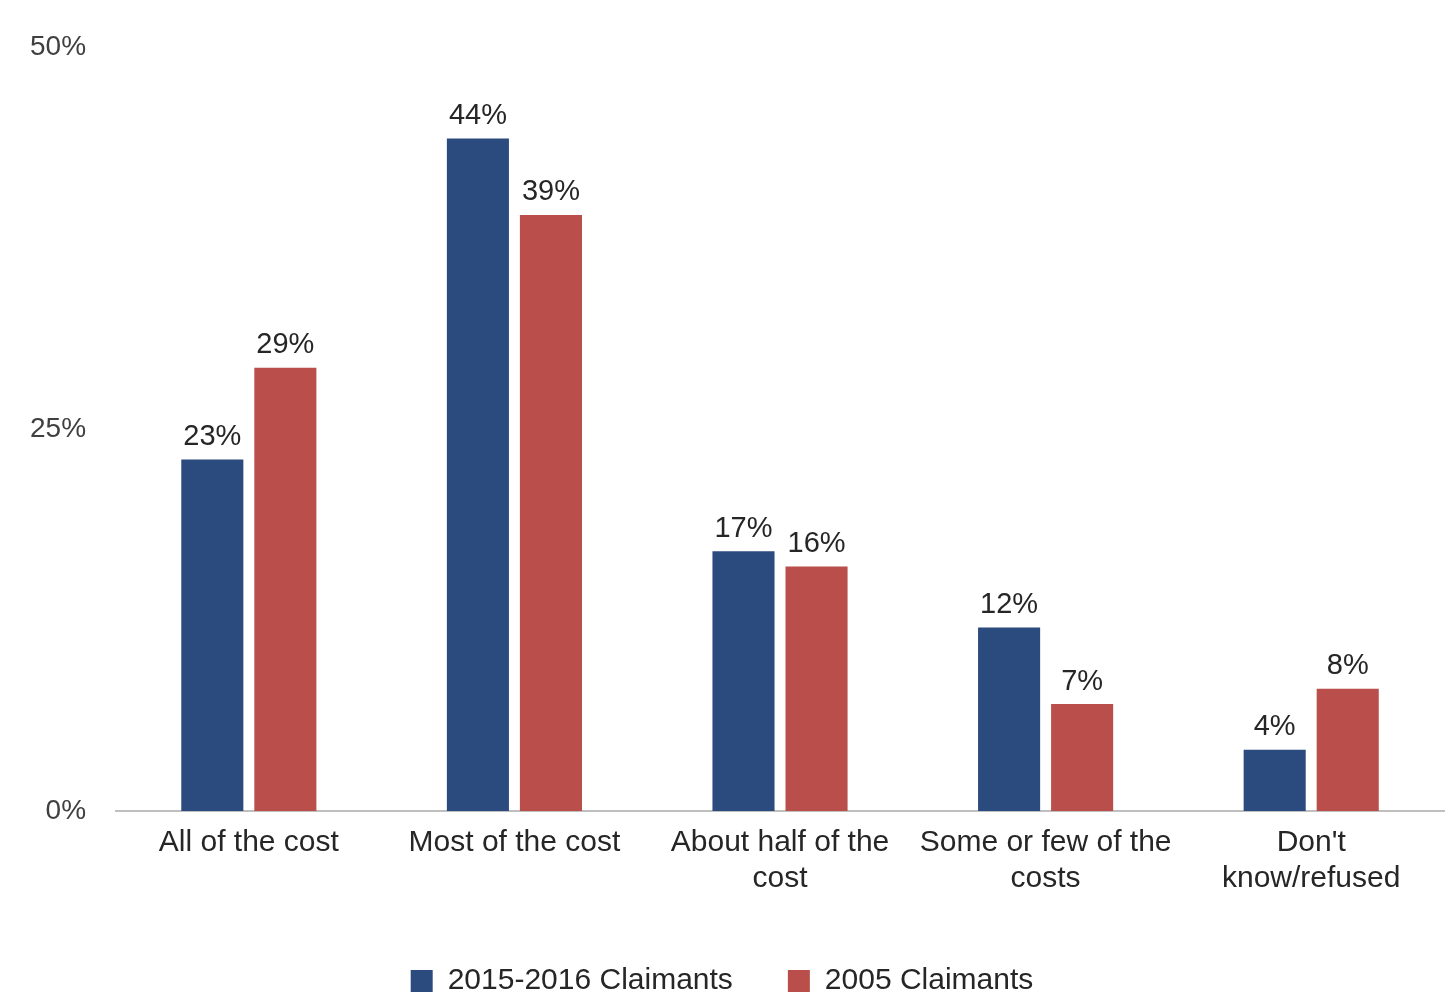 The height and width of the screenshot is (1006, 1452). What do you see at coordinates (1045, 859) in the screenshot?
I see `x-tick-label: Some or few of the costs` at bounding box center [1045, 859].